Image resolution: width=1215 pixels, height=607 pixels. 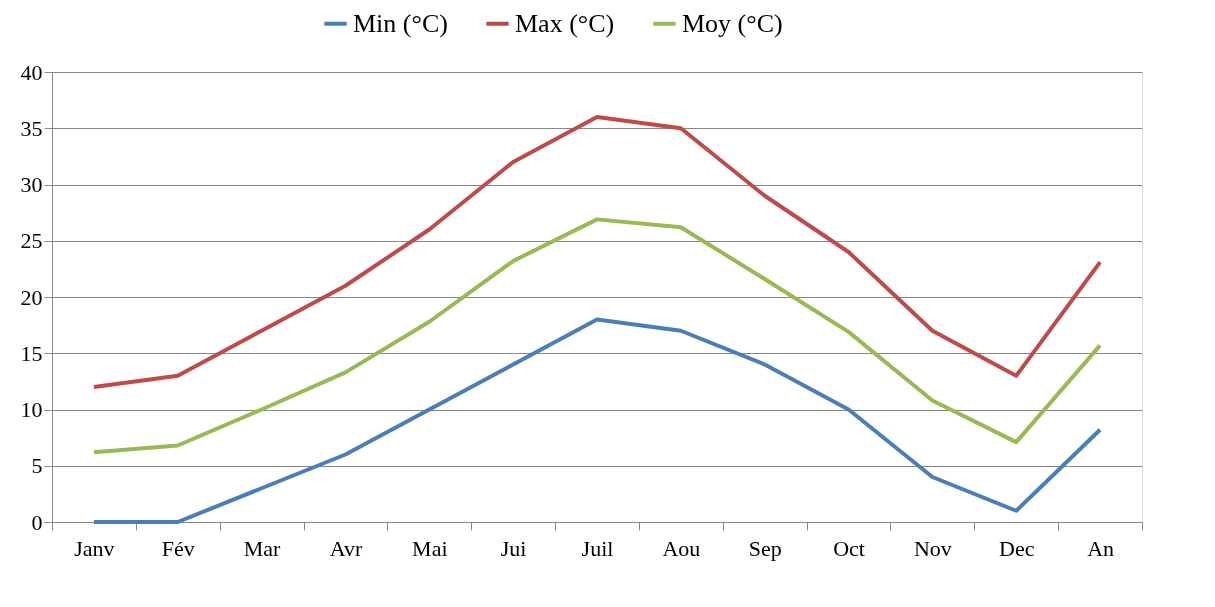 I want to click on x-tick-label: Jui, so click(x=513, y=548).